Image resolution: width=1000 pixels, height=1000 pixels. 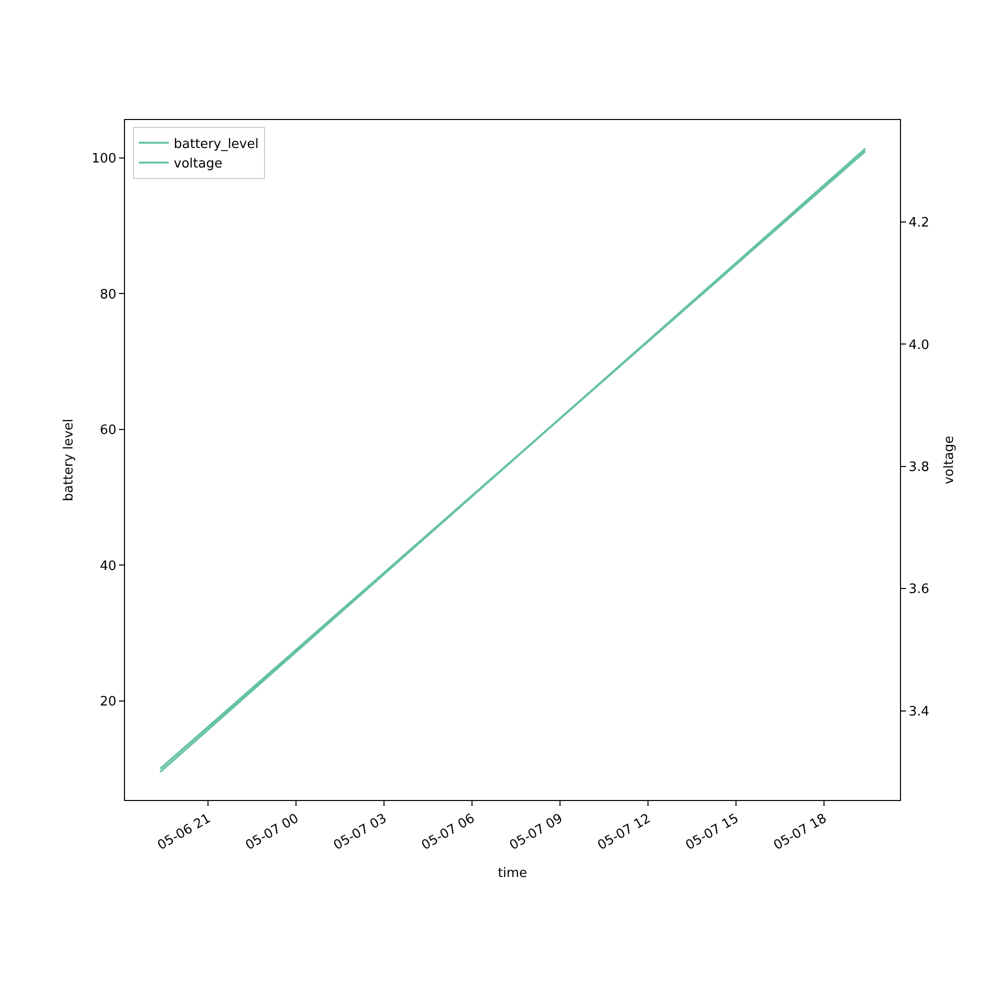 I want to click on y2-tick-label: 3.6, so click(x=919, y=590).